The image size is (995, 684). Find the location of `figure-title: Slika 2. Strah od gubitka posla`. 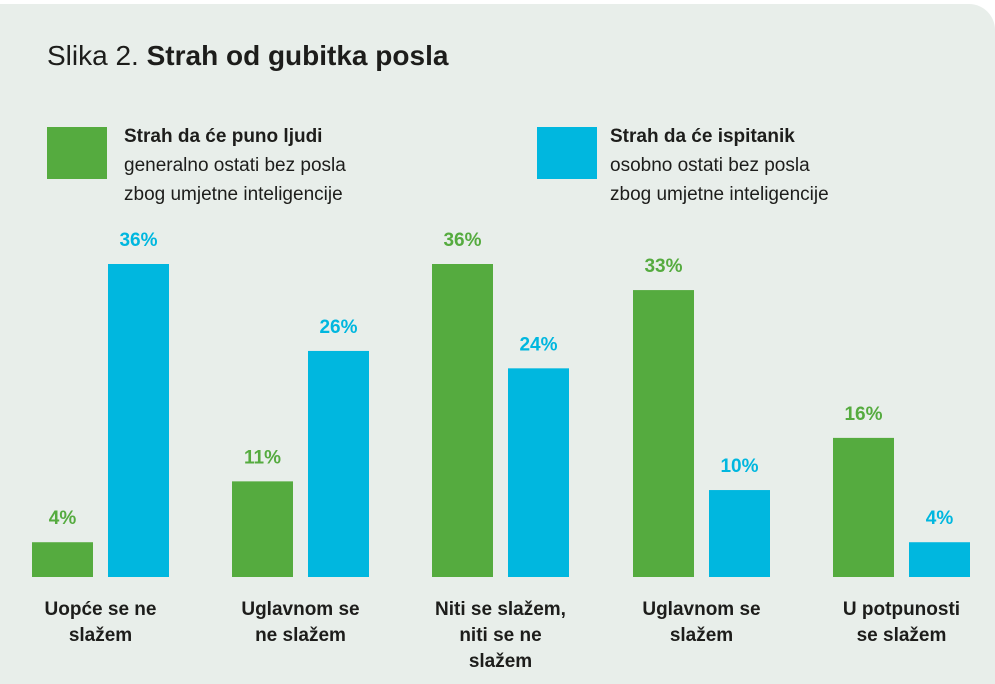

figure-title: Slika 2. Strah od gubitka posla is located at coordinates (247, 56).